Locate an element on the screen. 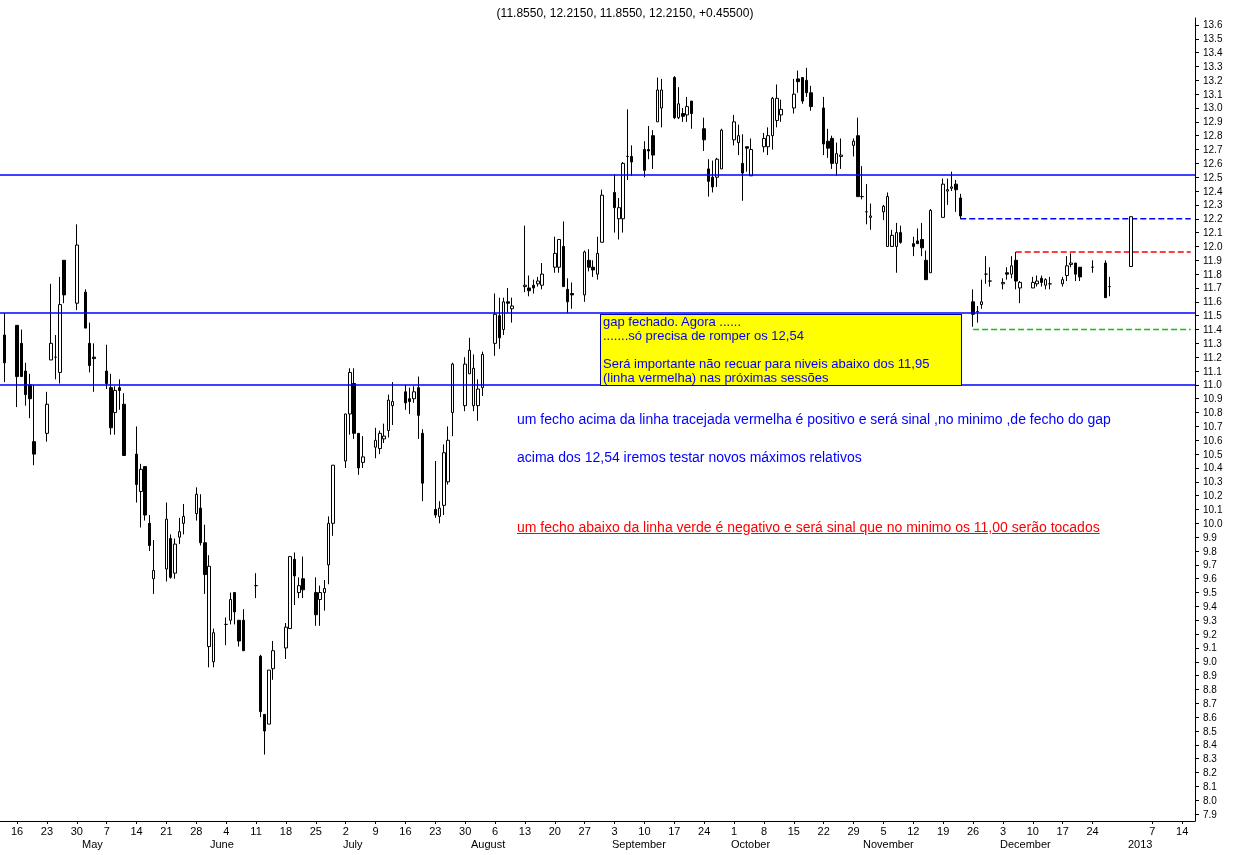 The width and height of the screenshot is (1250, 855). y-tick-label: 10.2 is located at coordinates (1213, 496).